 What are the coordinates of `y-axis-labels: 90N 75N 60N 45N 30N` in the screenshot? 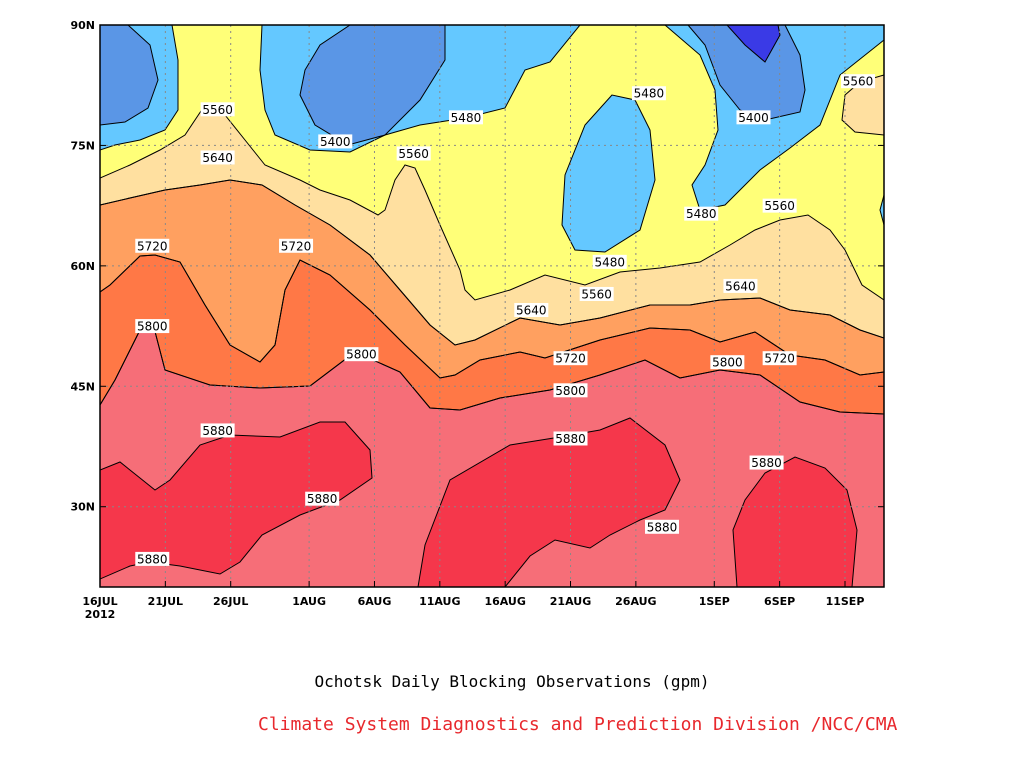 It's located at (82, 266).